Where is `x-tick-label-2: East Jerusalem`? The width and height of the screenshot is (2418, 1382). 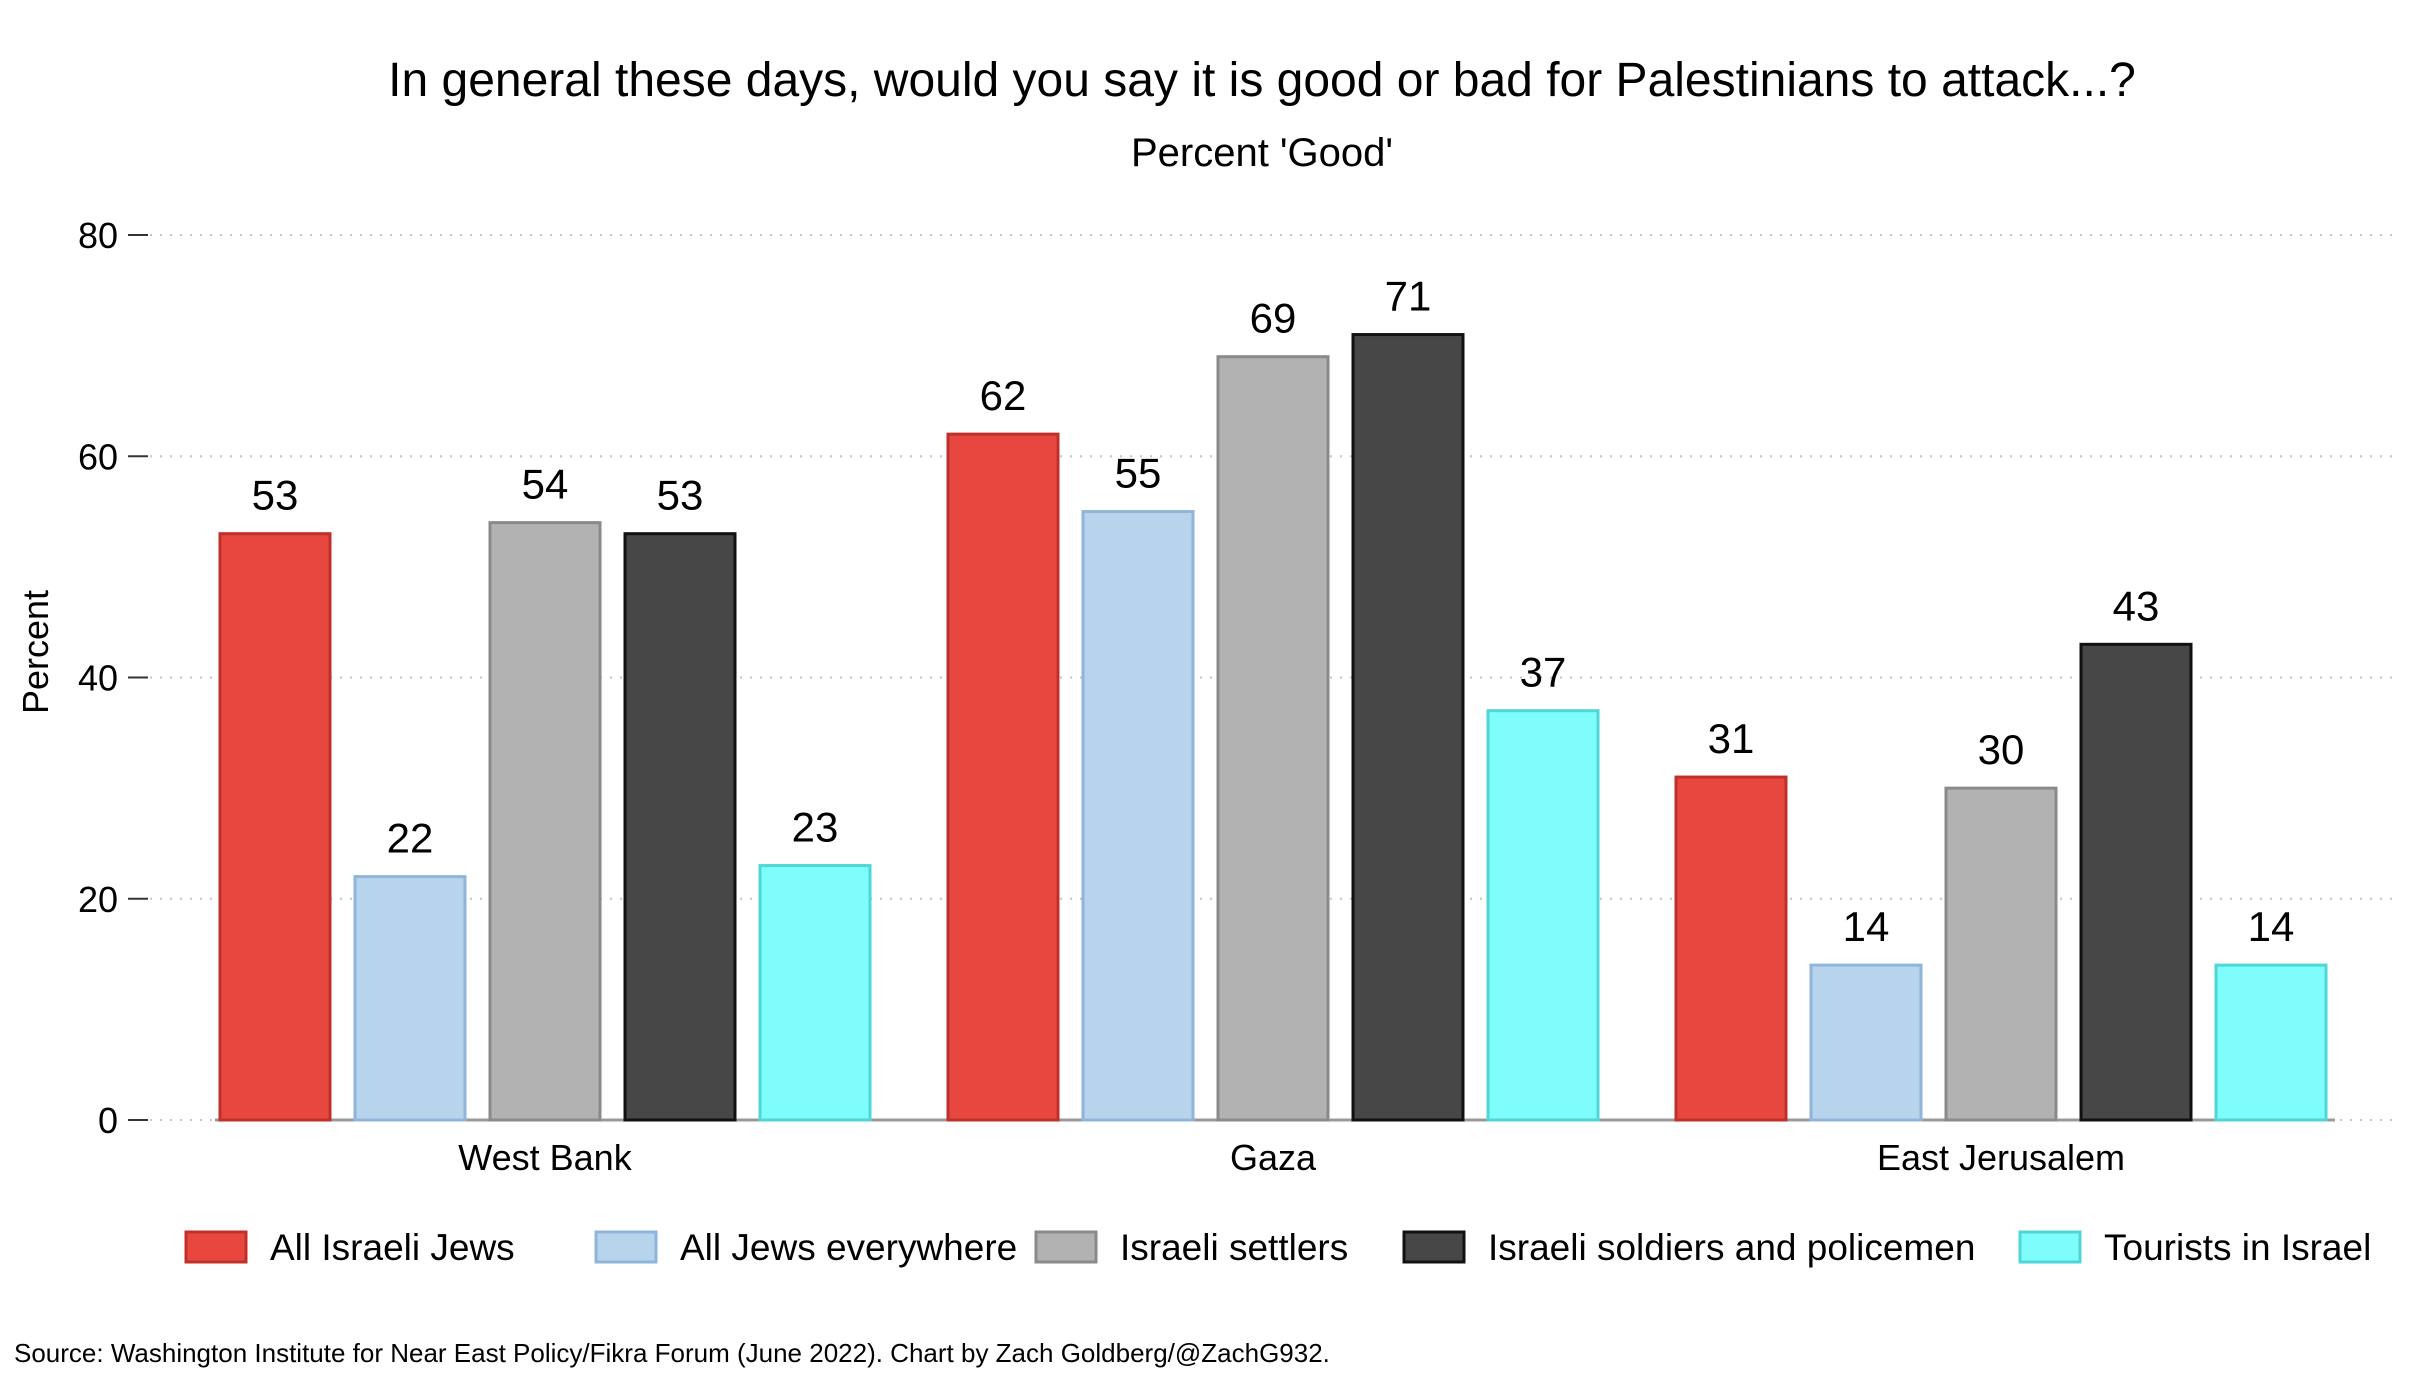
x-tick-label-2: East Jerusalem is located at coordinates (2001, 1157).